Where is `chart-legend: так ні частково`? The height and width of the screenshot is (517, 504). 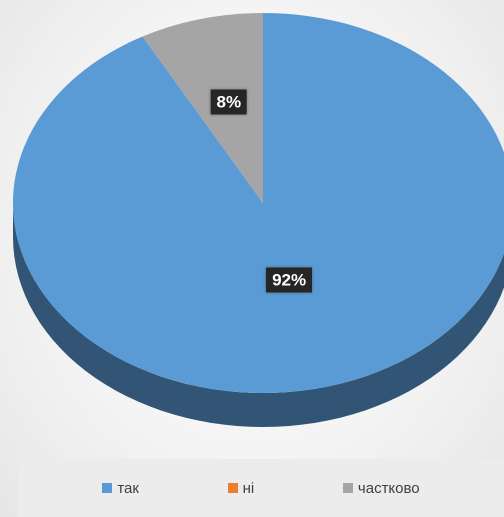 chart-legend: так ні частково is located at coordinates (261, 488).